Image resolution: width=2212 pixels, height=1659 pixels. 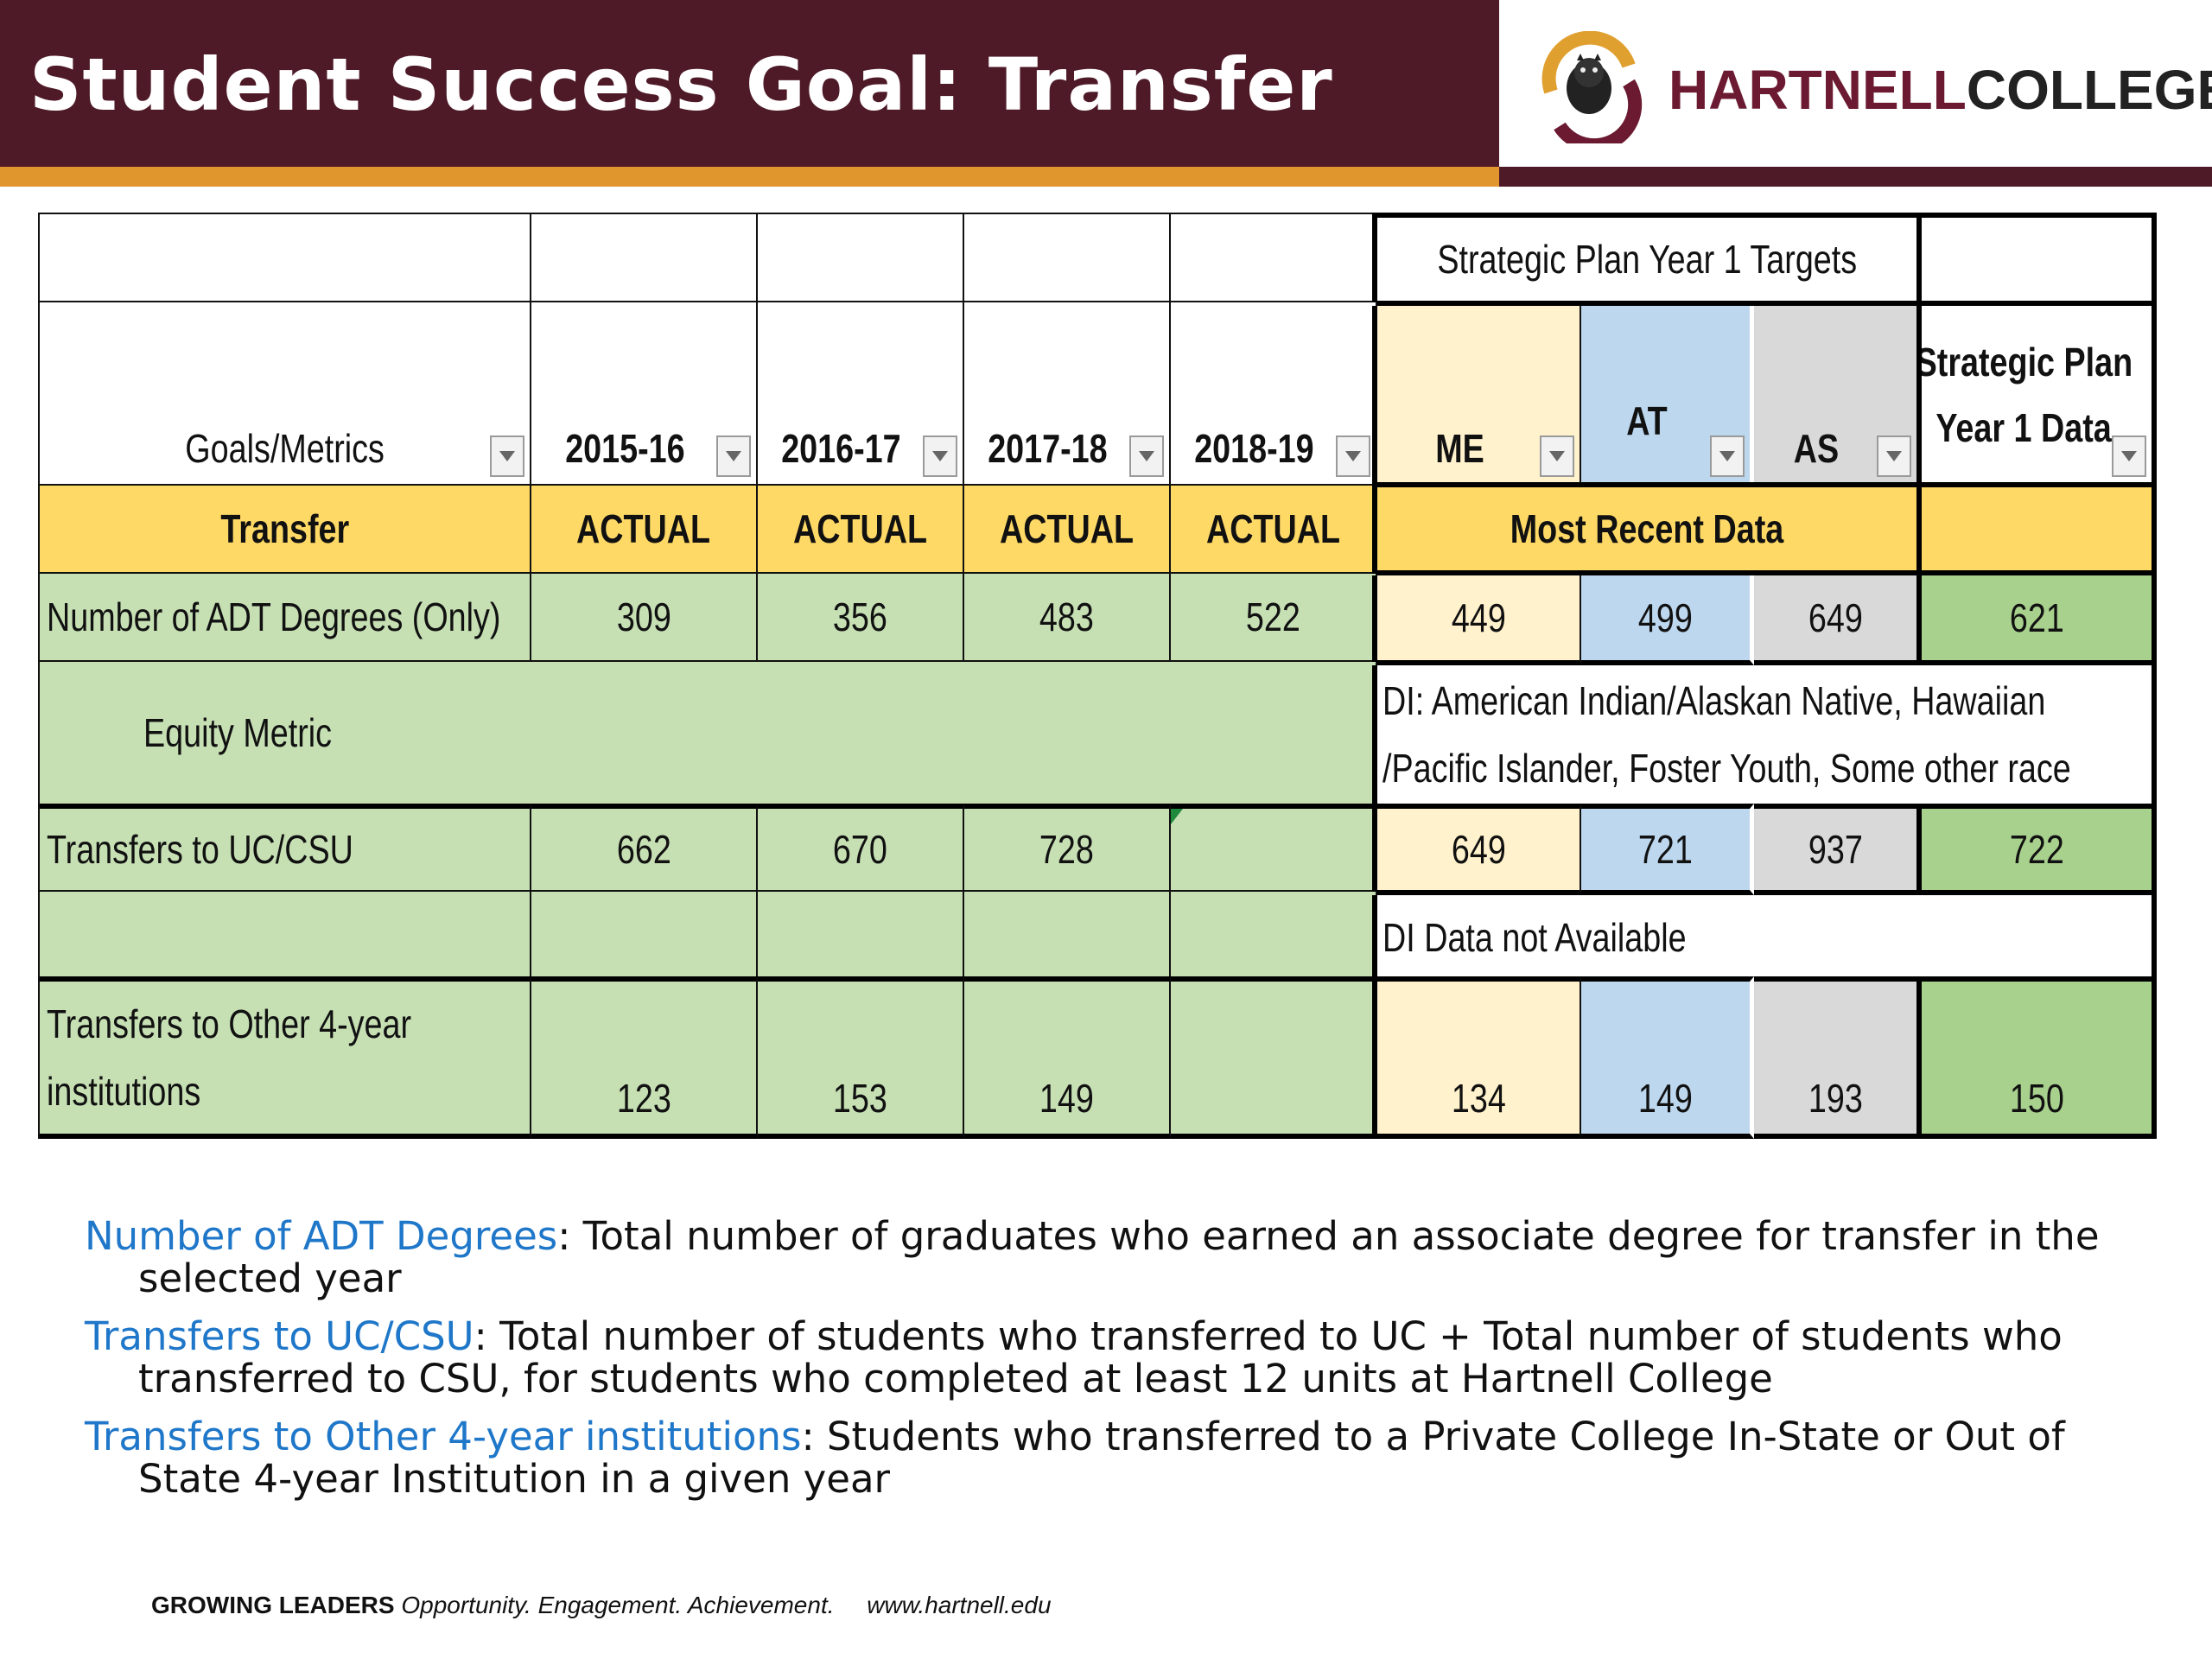 What do you see at coordinates (2024, 427) in the screenshot?
I see `col-header-label-line2: Year 1 Data` at bounding box center [2024, 427].